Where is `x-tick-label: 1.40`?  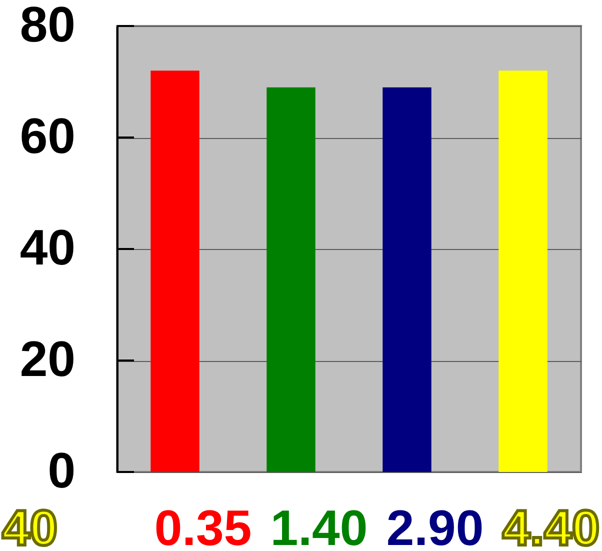
x-tick-label: 1.40 is located at coordinates (319, 525).